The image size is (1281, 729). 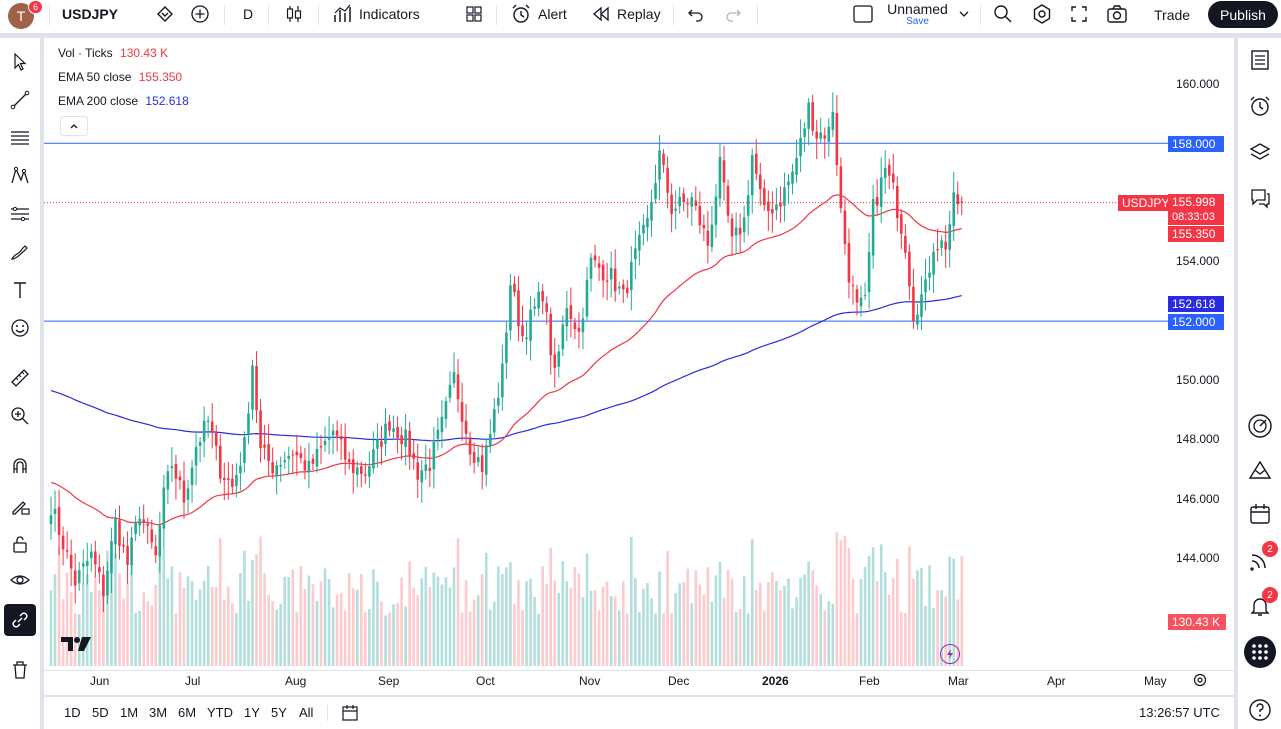 What do you see at coordinates (20, 62) in the screenshot?
I see `cursor-icon` at bounding box center [20, 62].